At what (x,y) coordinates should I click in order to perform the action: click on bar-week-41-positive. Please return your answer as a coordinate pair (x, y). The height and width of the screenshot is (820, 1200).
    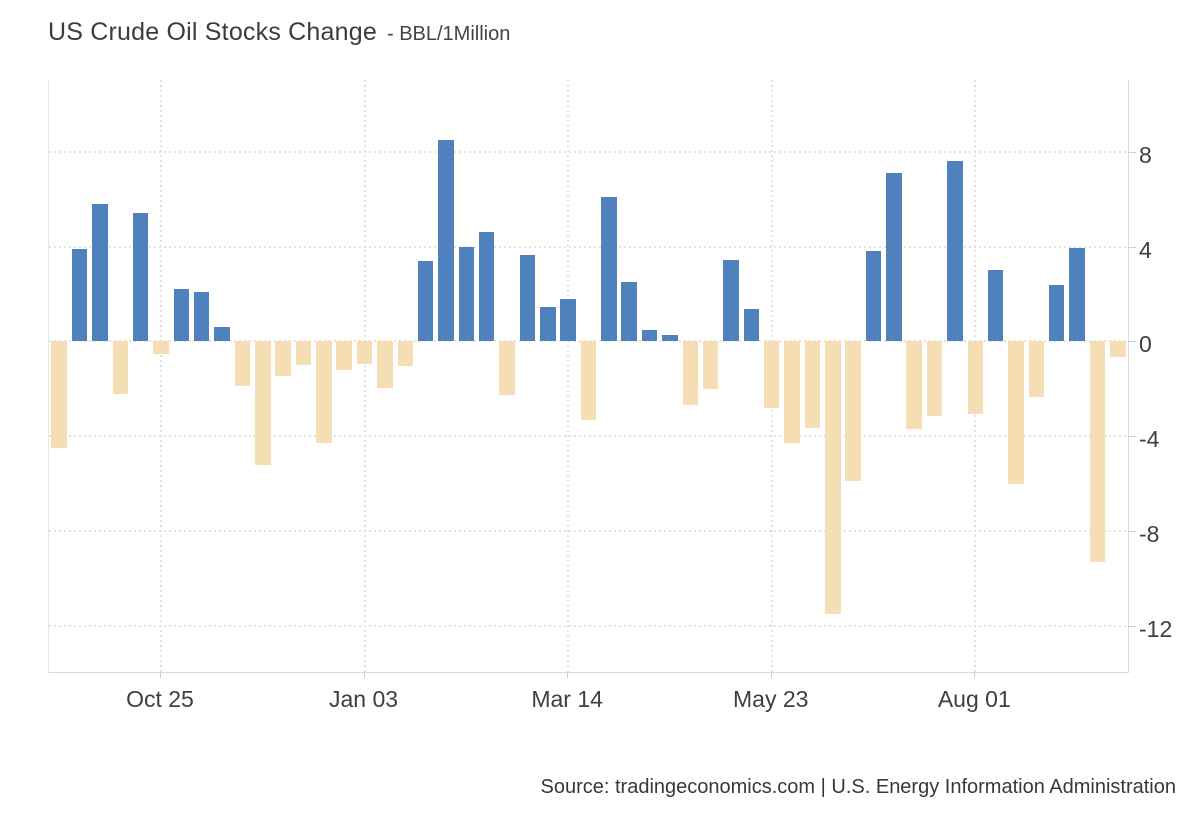
    Looking at the image, I should click on (873, 296).